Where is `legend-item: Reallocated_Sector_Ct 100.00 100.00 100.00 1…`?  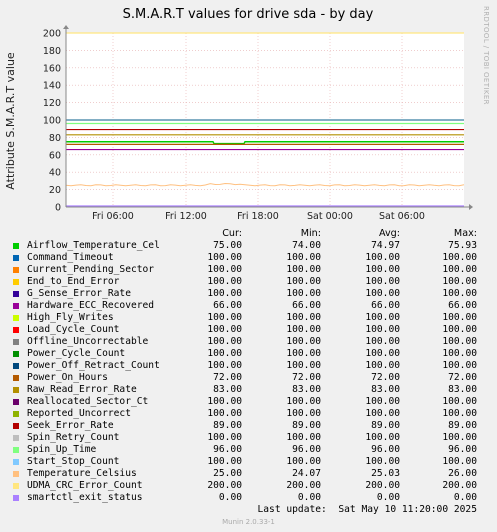 legend-item: Reallocated_Sector_Ct 100.00 100.00 100.00 1… is located at coordinates (248, 402).